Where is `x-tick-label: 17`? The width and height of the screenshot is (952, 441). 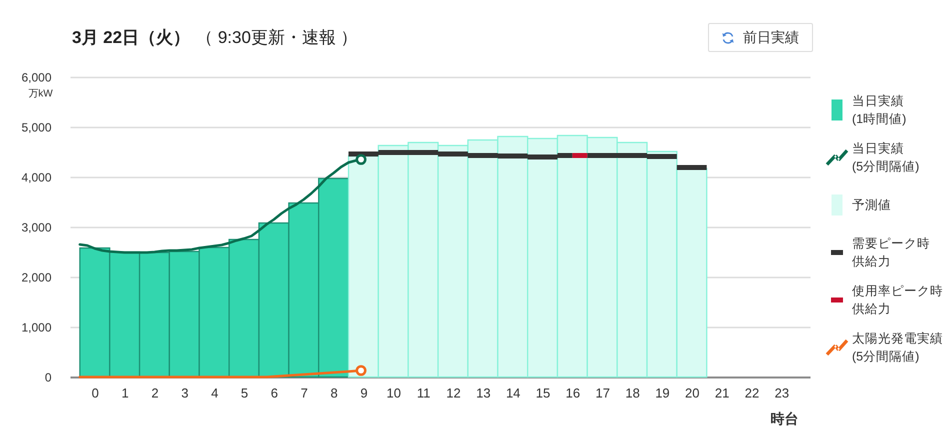 x-tick-label: 17 is located at coordinates (603, 393).